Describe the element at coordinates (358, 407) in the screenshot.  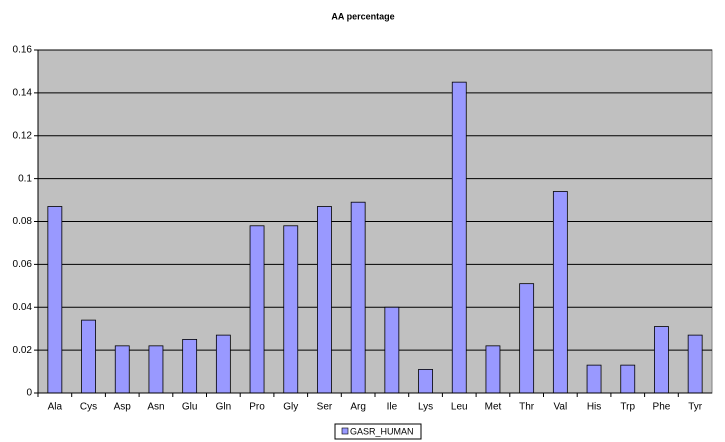
I see `x-tick-label: Arg` at that location.